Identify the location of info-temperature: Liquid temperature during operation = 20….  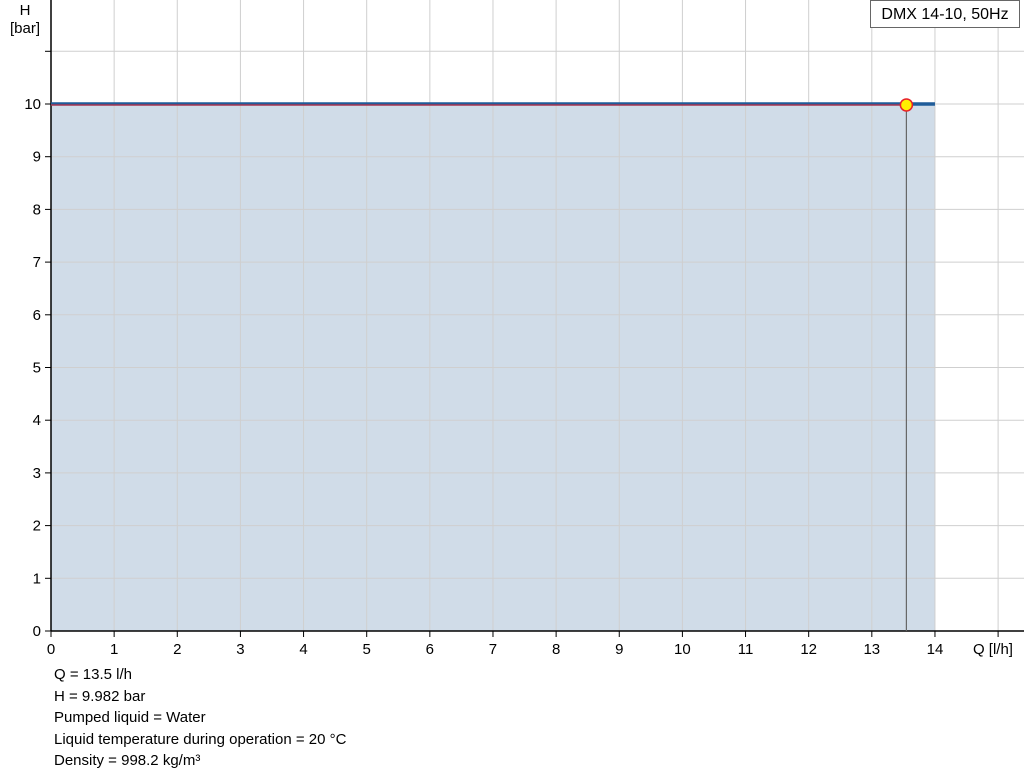
(200, 739).